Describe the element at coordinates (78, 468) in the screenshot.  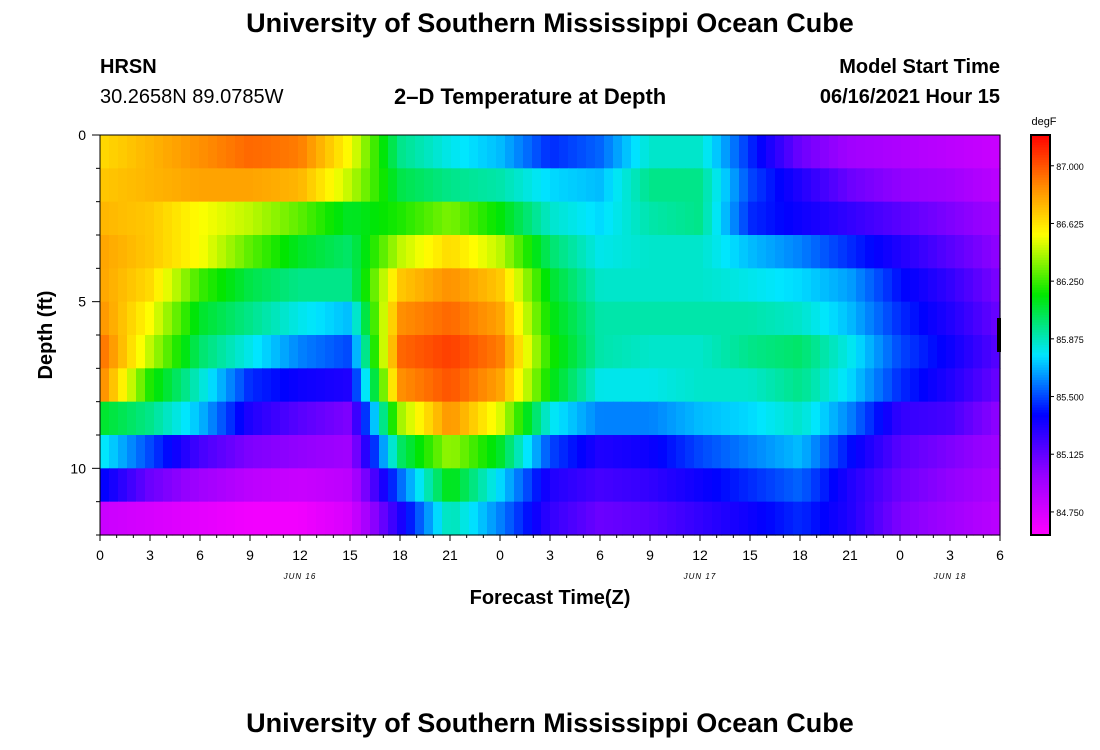
I see `y-tick-label: 10` at that location.